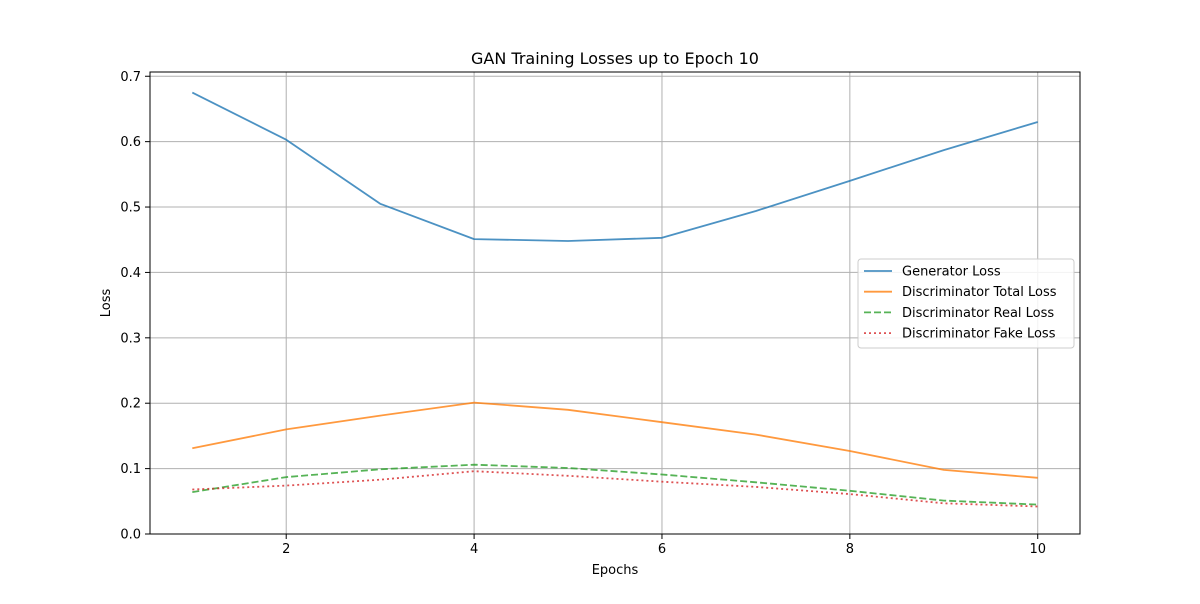 Image resolution: width=1200 pixels, height=604 pixels. Describe the element at coordinates (130, 338) in the screenshot. I see `y-tick-label: 0.3` at that location.